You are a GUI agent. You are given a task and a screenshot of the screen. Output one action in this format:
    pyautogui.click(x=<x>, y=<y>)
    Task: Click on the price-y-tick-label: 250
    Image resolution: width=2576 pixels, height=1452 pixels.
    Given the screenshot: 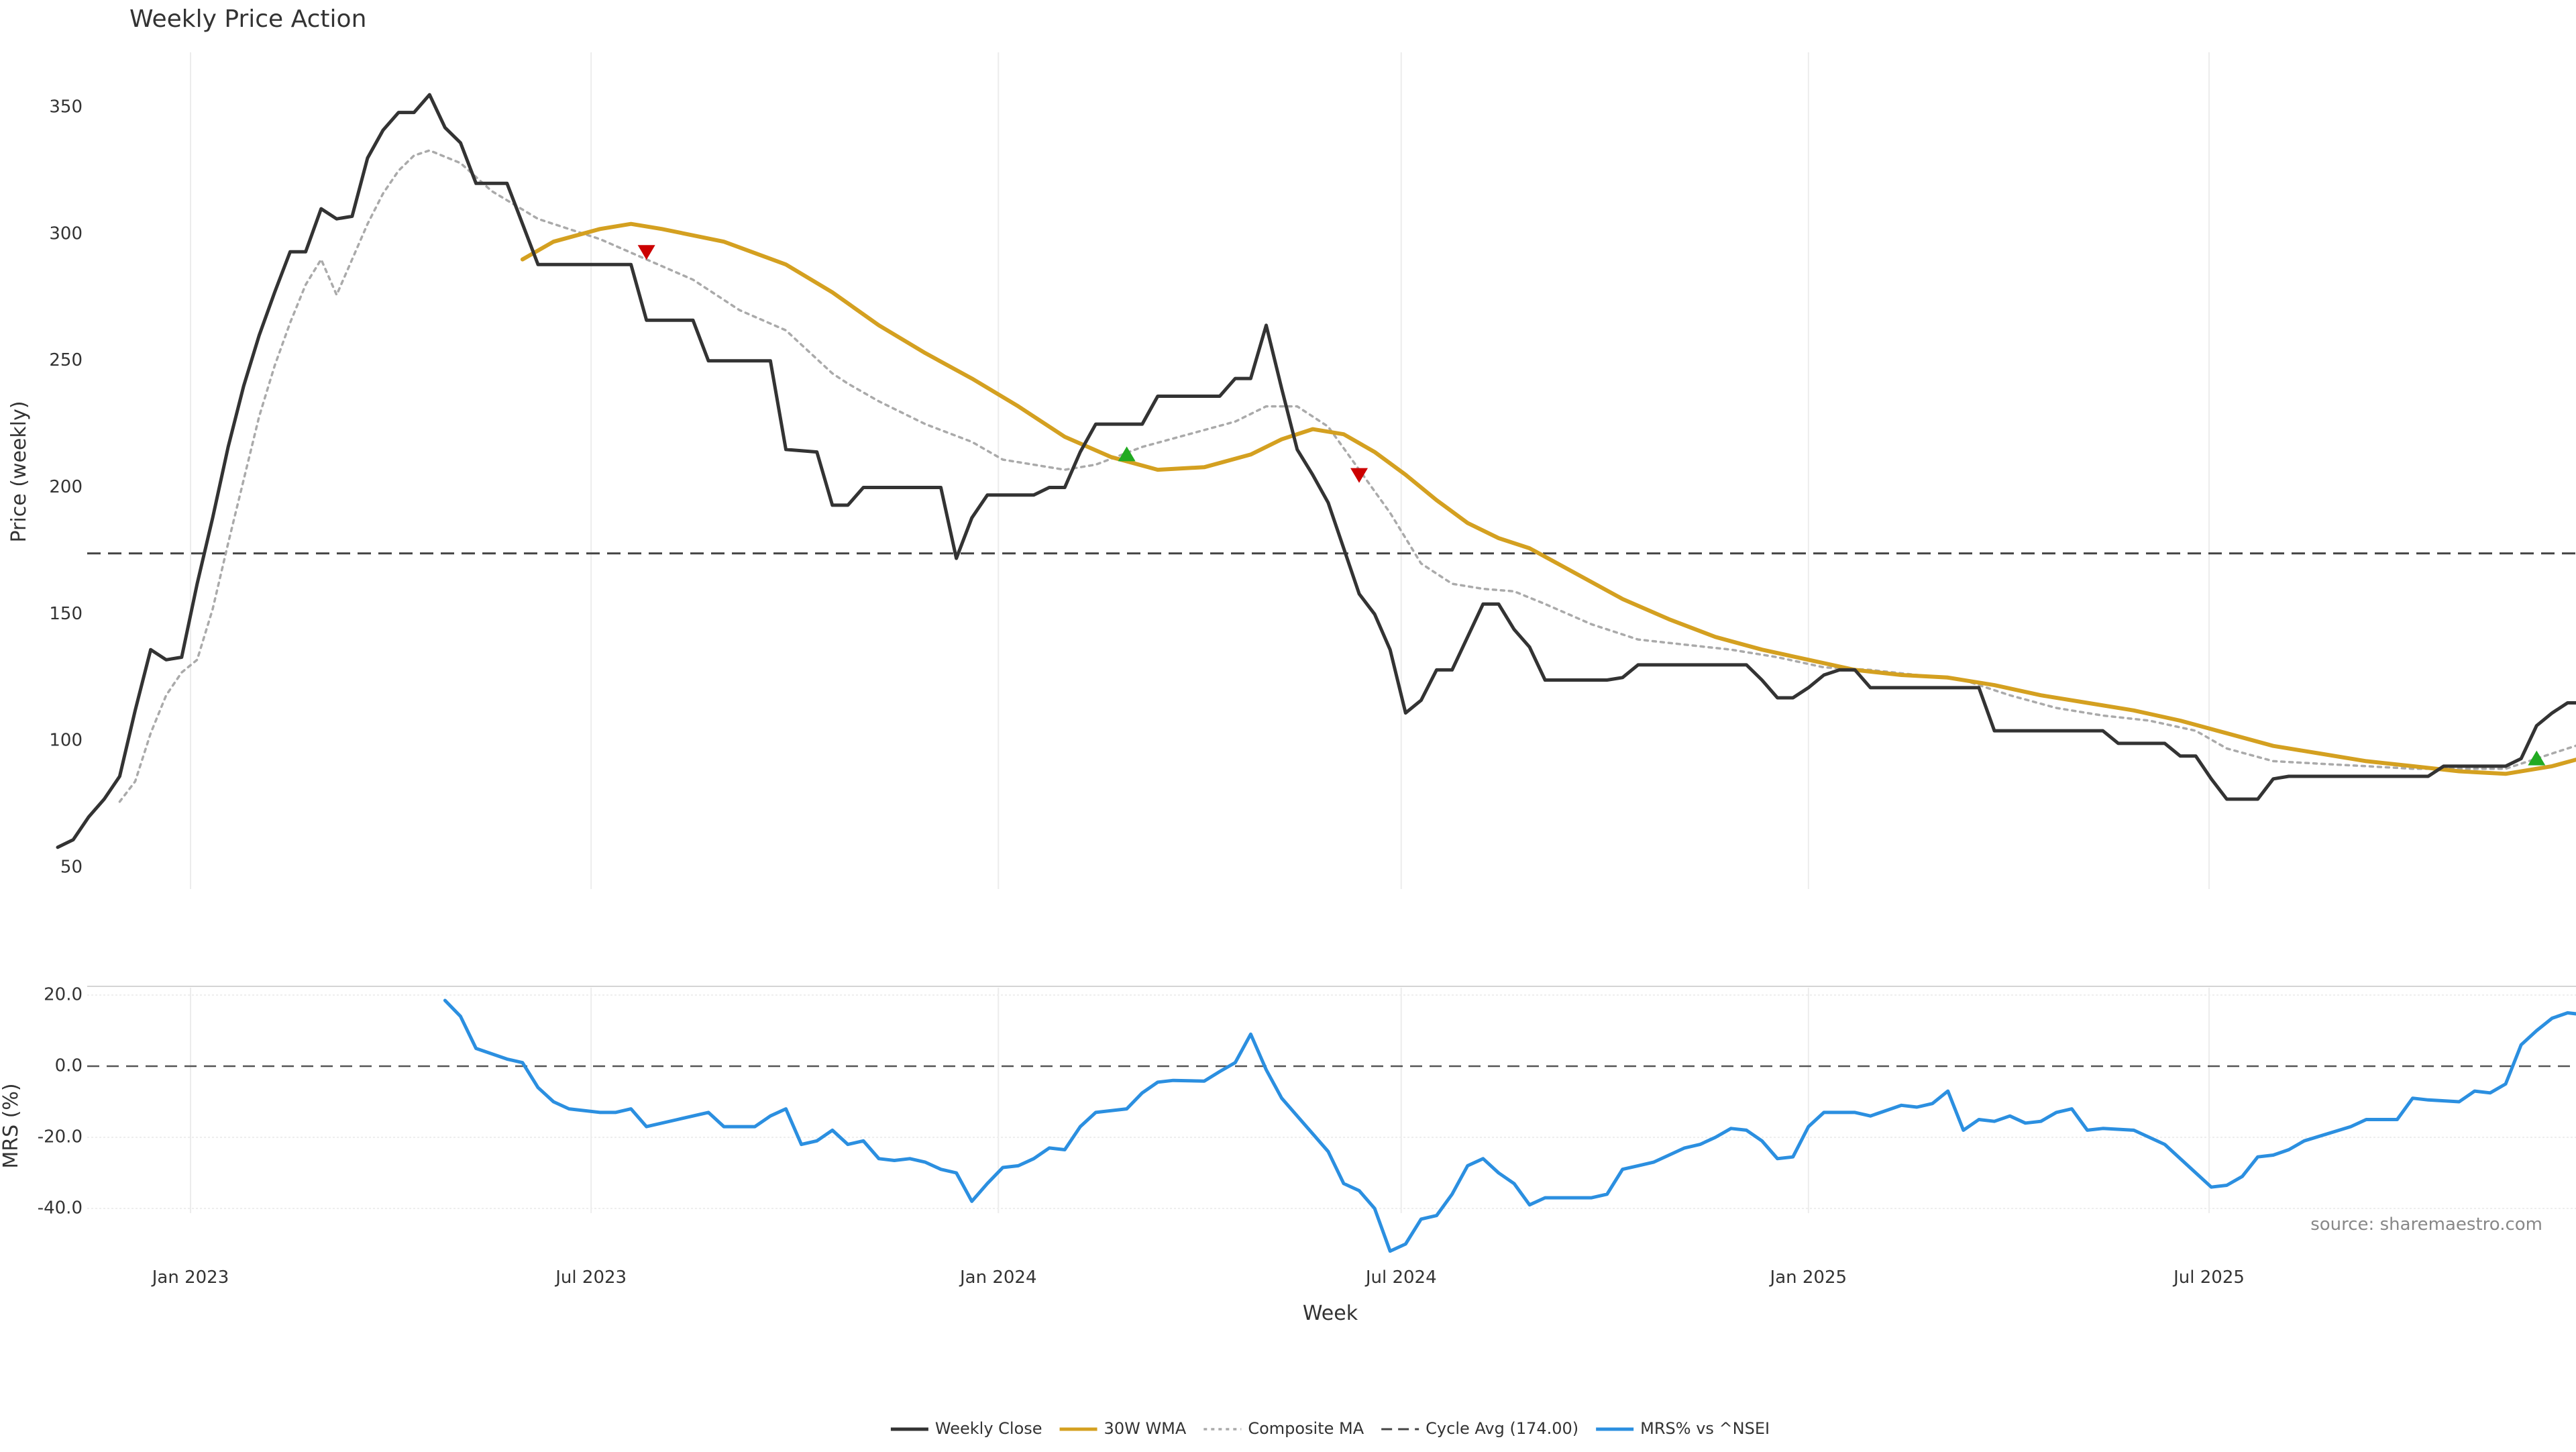 What is the action you would take?
    pyautogui.click(x=66, y=360)
    